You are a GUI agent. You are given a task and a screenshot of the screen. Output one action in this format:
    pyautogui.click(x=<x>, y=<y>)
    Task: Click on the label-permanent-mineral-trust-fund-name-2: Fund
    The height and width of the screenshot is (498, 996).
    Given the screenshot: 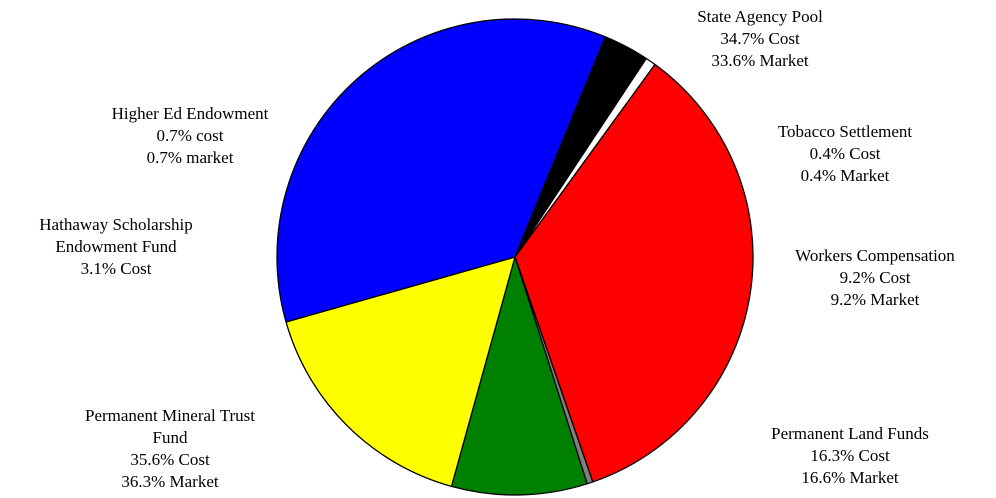 What is the action you would take?
    pyautogui.click(x=170, y=438)
    